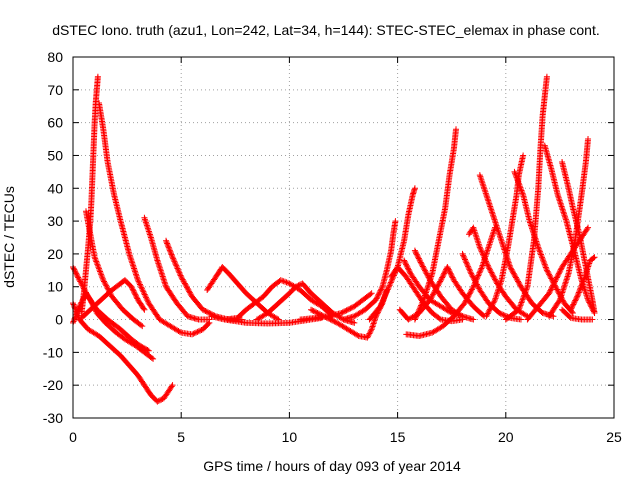  What do you see at coordinates (55, 155) in the screenshot?
I see `y-tick-label: 50` at bounding box center [55, 155].